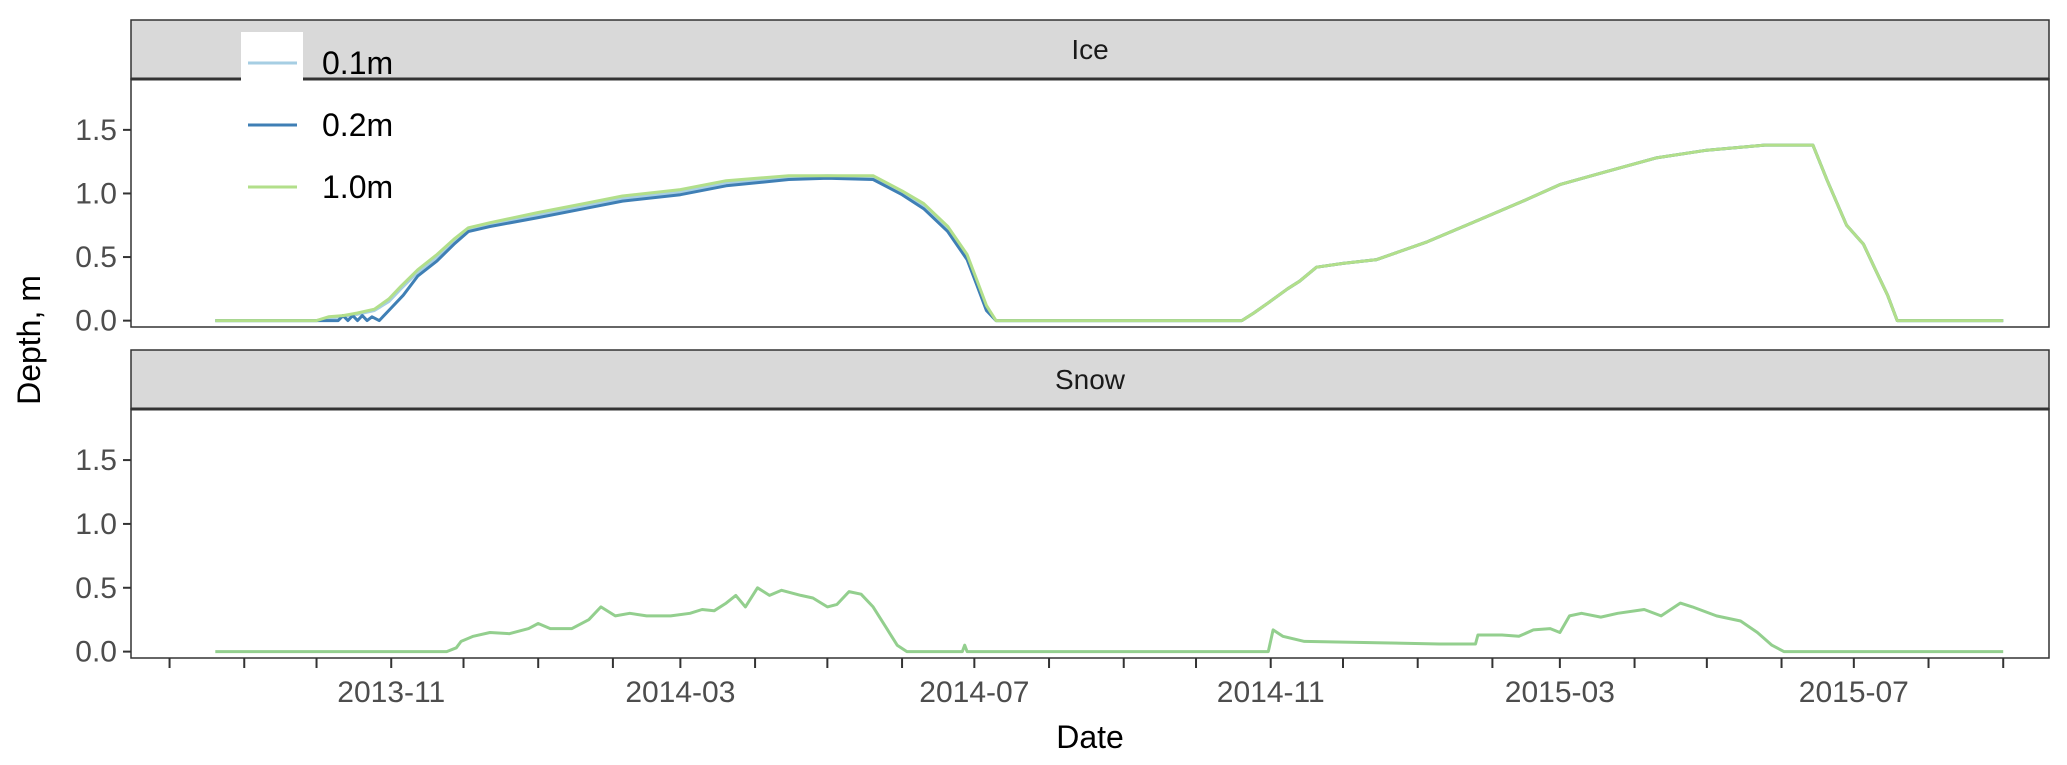  I want to click on x-tick-label: 2013-11, so click(391, 692).